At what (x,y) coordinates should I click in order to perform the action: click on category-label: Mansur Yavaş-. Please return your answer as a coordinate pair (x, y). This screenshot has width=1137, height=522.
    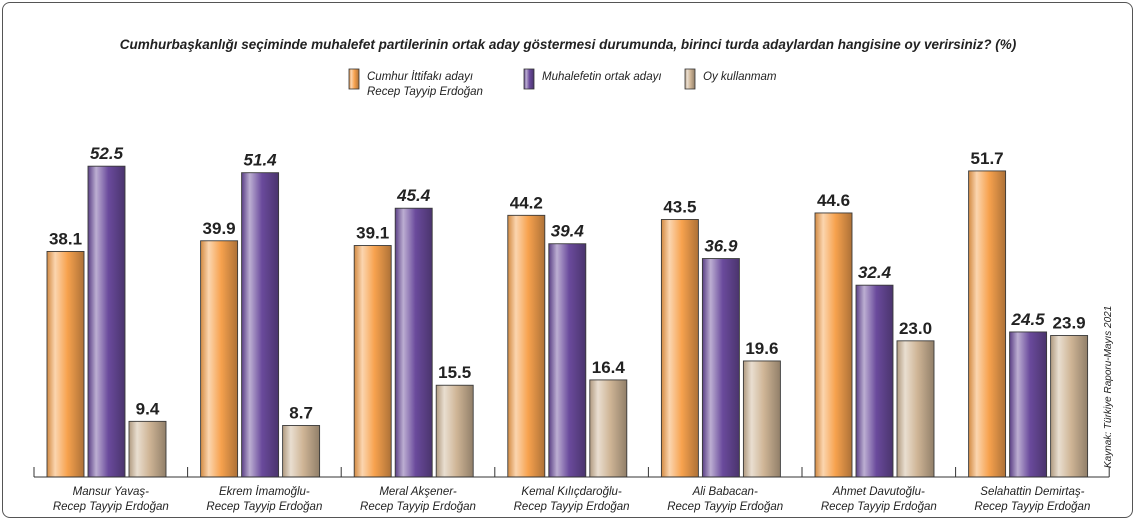
    Looking at the image, I should click on (111, 492).